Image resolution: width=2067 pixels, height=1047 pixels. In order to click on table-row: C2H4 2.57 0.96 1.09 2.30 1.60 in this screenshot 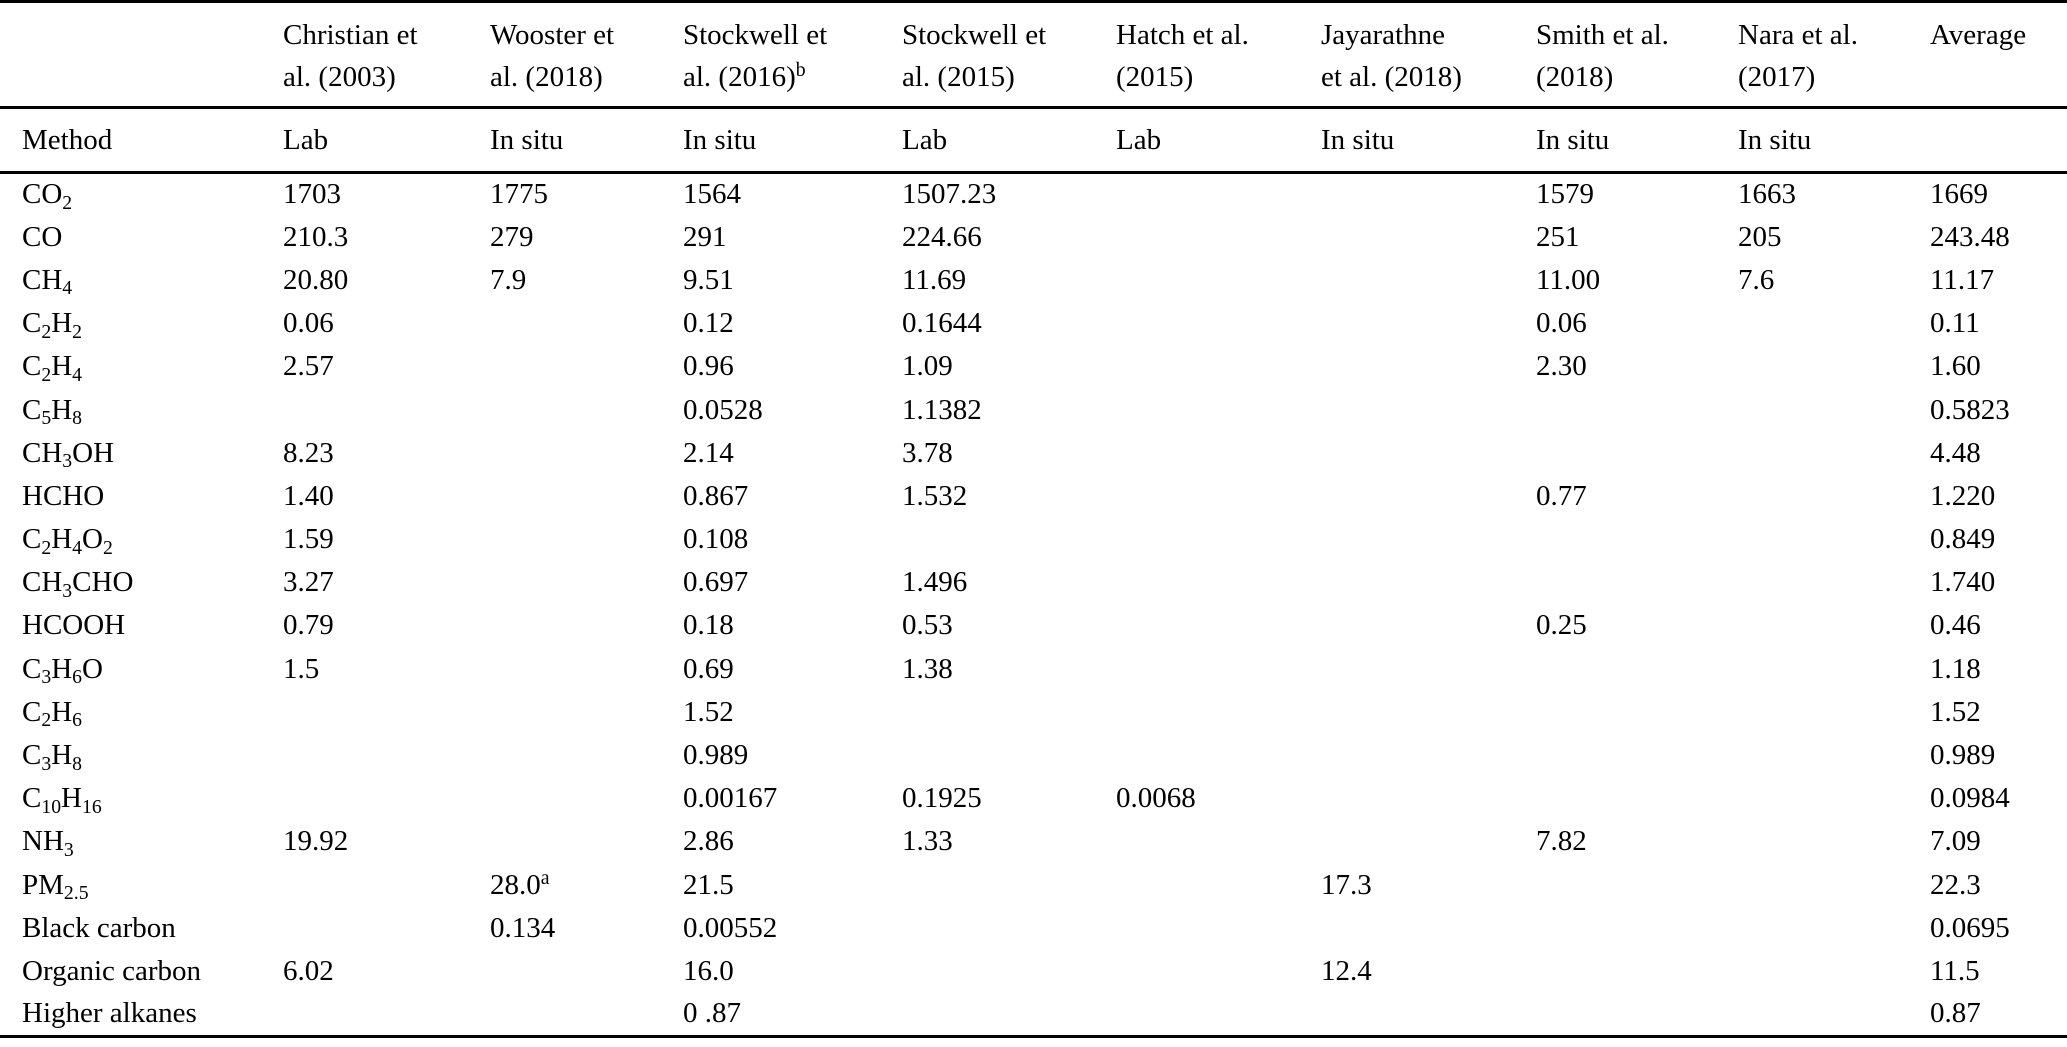, I will do `click(1033, 366)`.